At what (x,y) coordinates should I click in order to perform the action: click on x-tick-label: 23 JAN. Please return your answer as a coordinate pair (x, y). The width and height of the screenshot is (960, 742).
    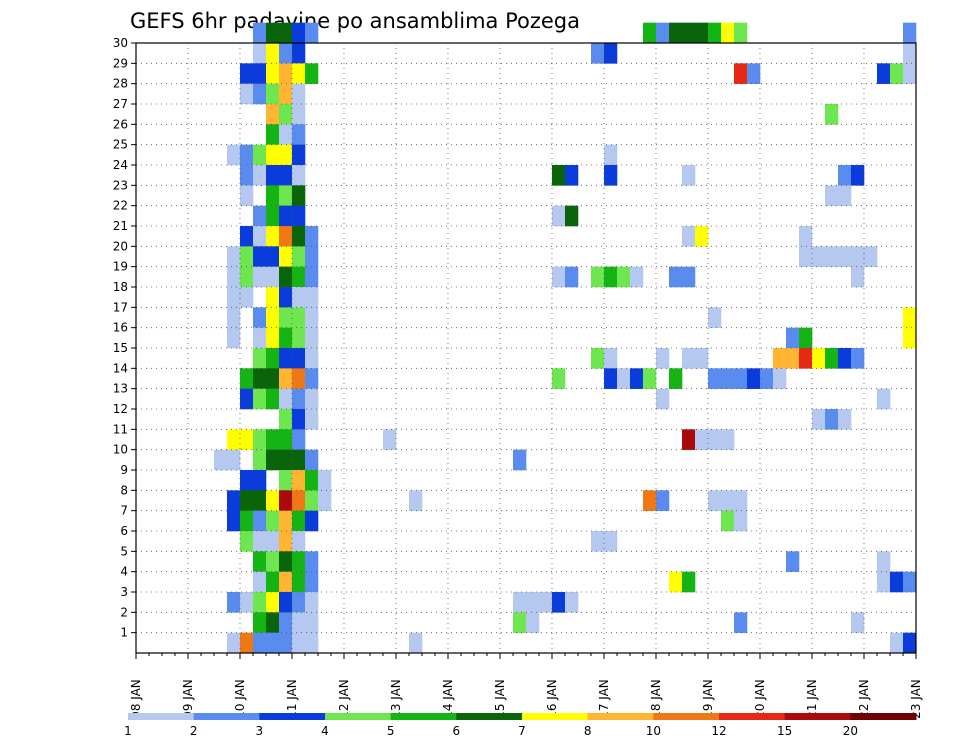
    Looking at the image, I should click on (916, 699).